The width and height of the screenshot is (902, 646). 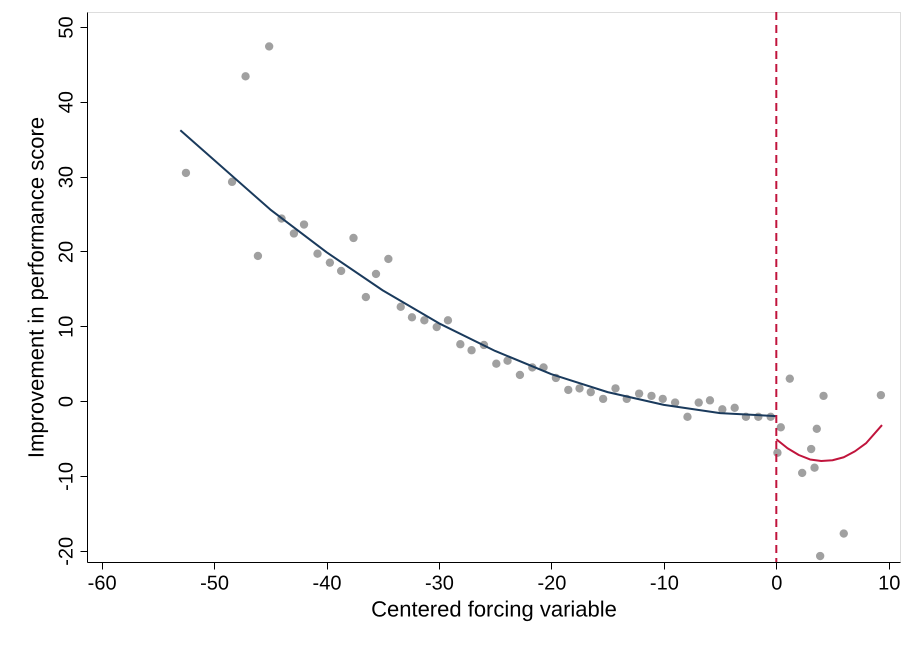 I want to click on y-tick-label: 10, so click(x=67, y=327).